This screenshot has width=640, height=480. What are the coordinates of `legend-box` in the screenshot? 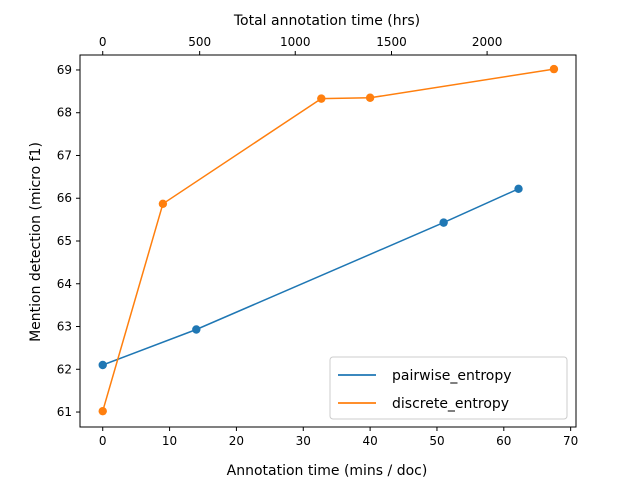 It's located at (448, 388).